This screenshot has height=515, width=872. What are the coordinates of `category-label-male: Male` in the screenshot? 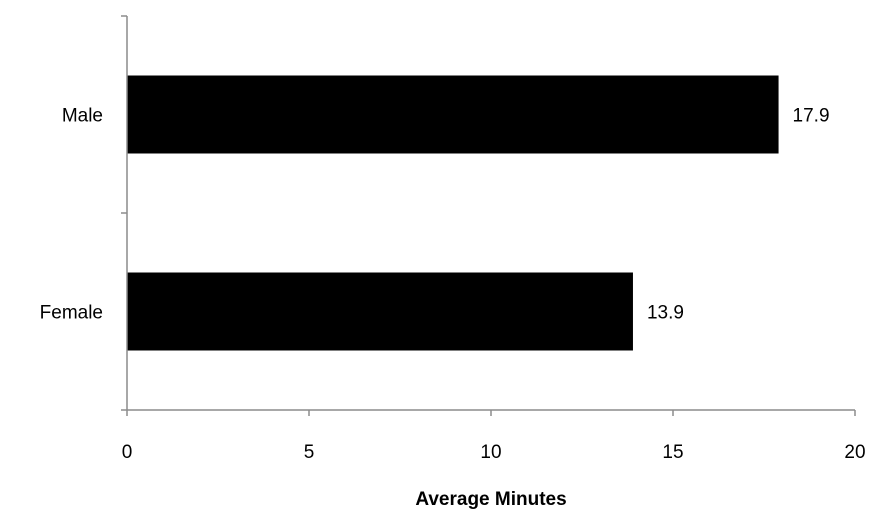 It's located at (82, 116).